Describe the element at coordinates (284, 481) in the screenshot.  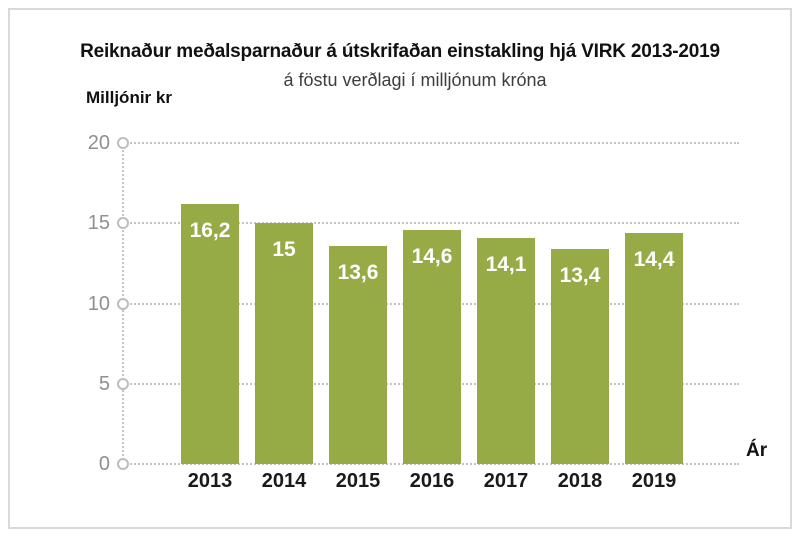
I see `x-tick-label-2014: 2014` at that location.